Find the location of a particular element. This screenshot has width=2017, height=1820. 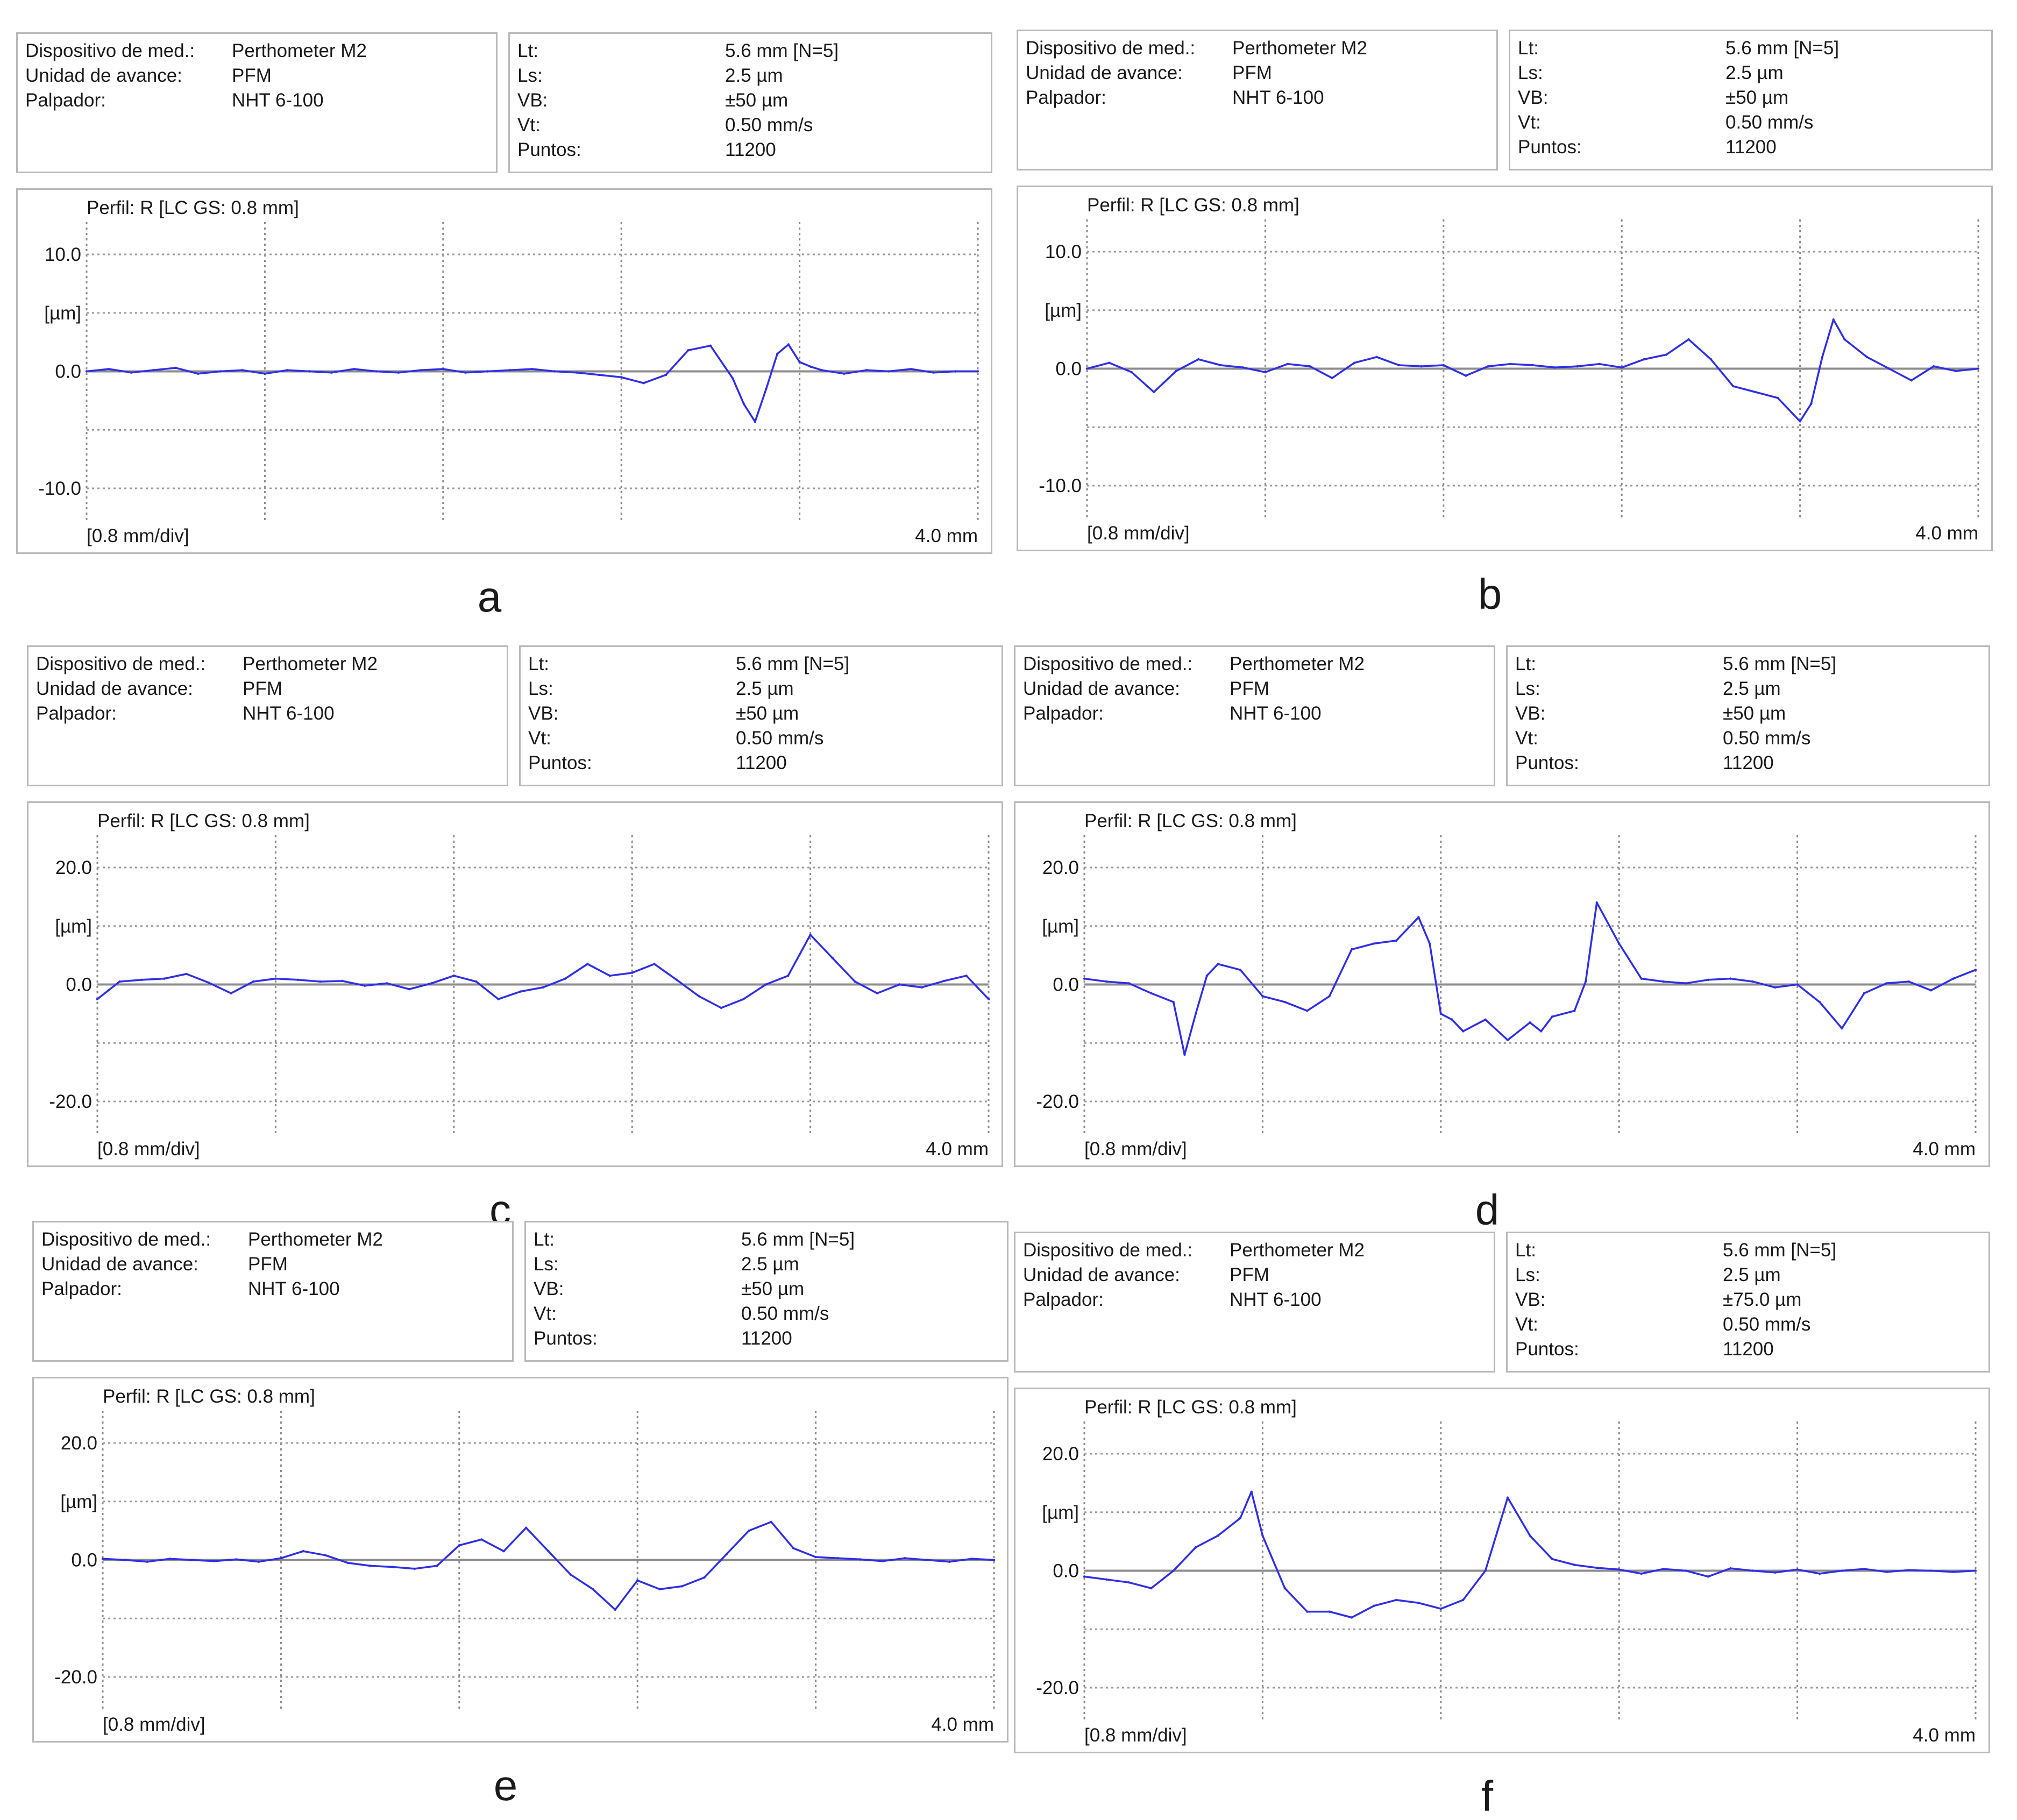

param-value: 5.6 mm [N=5] is located at coordinates (782, 50).